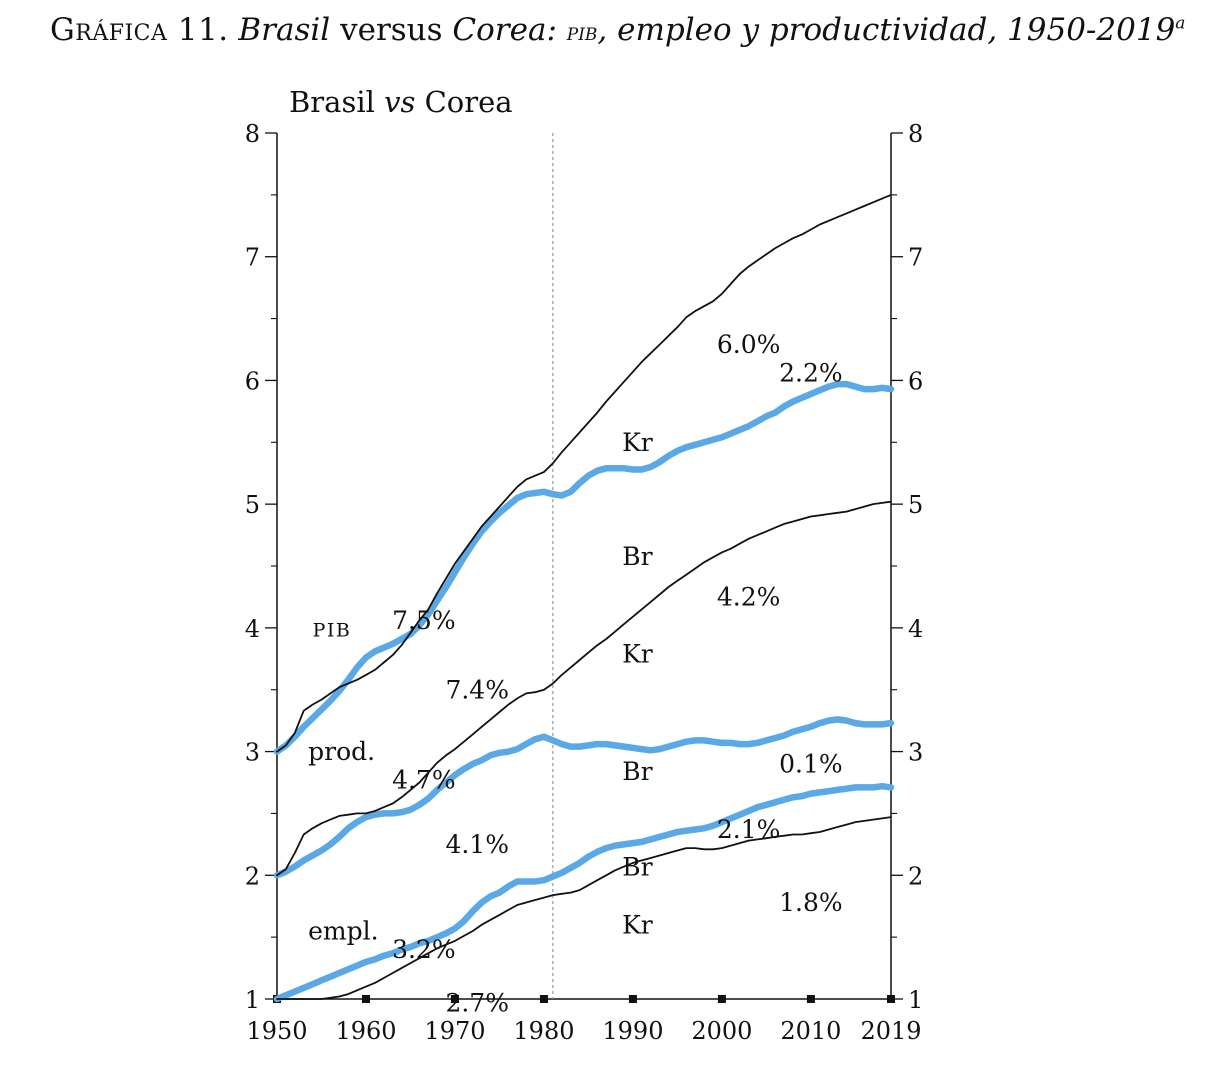  I want to click on y-tick-label-left: 1, so click(252, 1000).